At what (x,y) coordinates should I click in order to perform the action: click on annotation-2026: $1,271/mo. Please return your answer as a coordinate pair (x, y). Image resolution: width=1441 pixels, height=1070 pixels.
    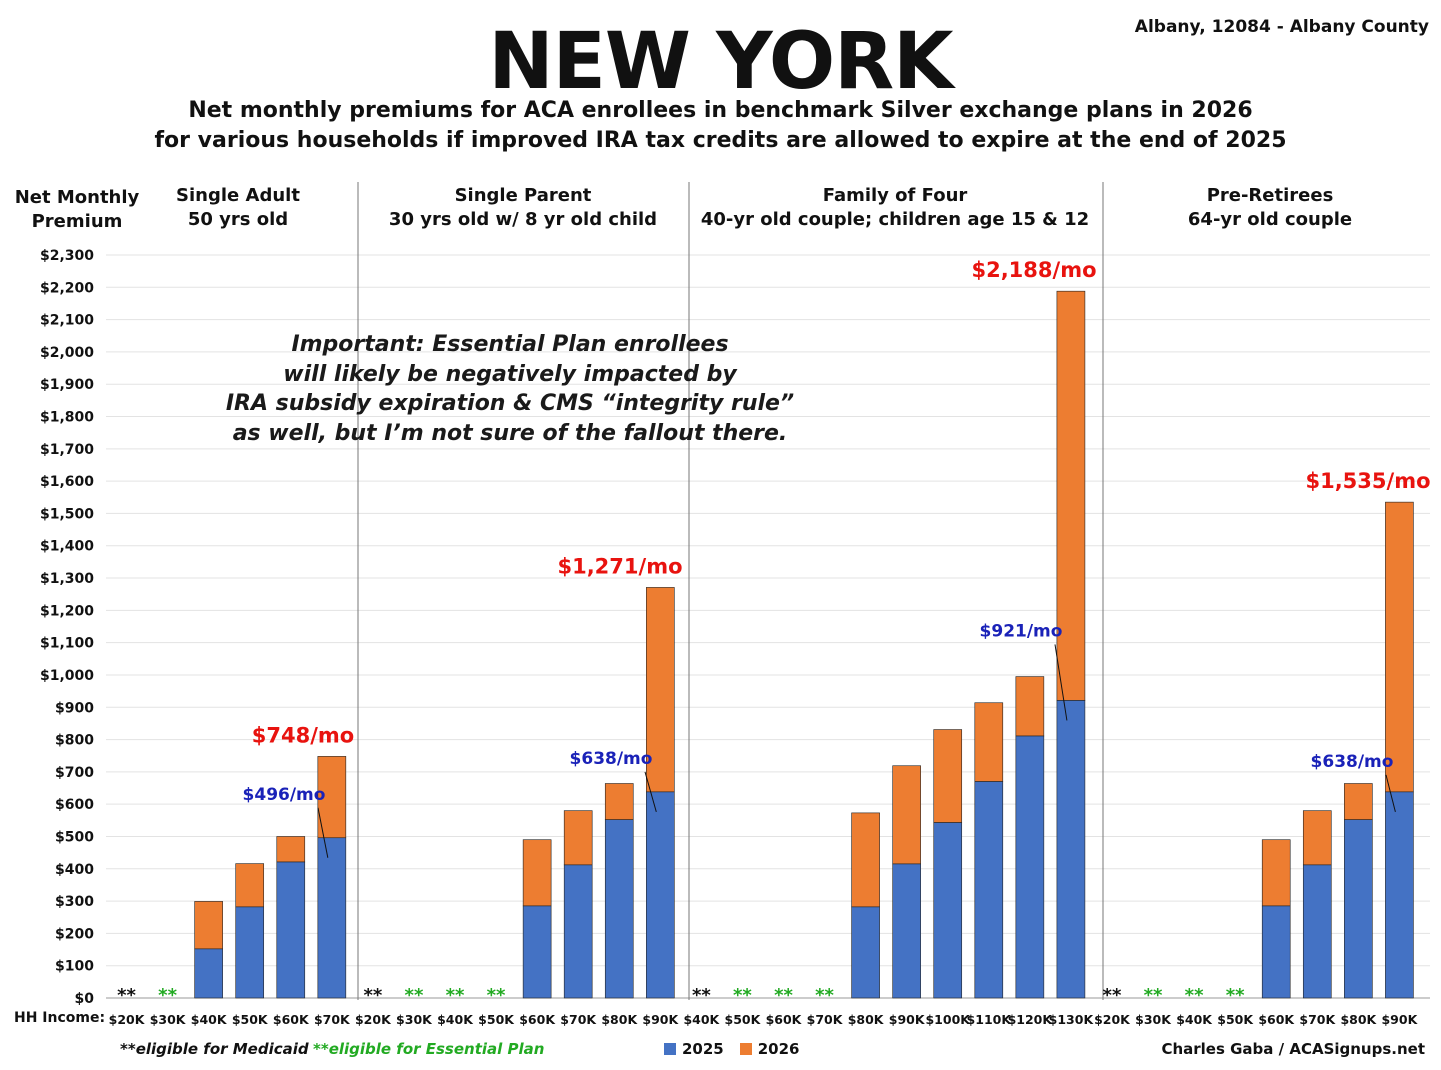
    Looking at the image, I should click on (619, 566).